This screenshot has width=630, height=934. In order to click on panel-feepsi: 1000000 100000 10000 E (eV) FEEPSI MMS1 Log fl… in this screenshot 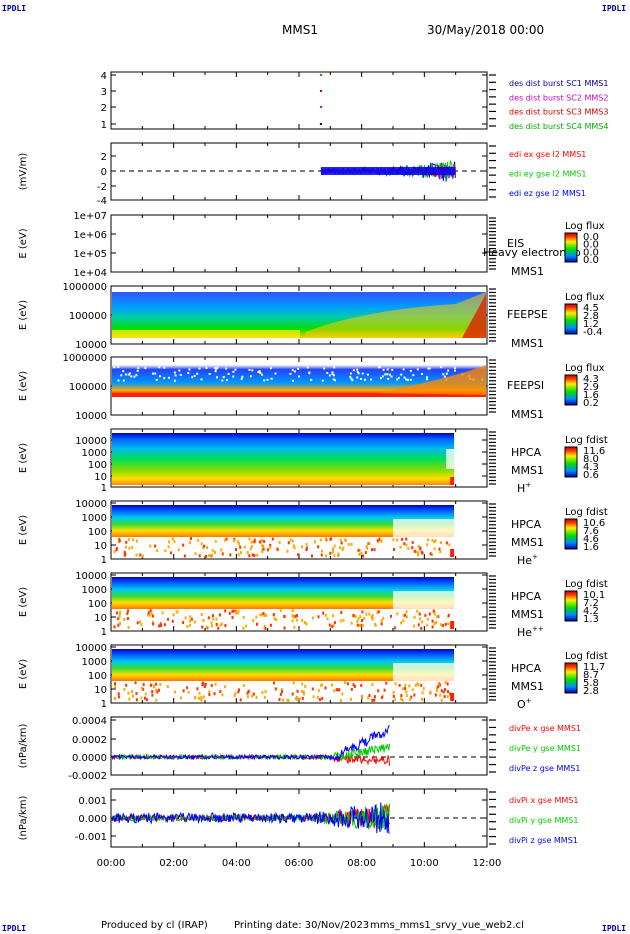, I will do `click(311, 387)`.